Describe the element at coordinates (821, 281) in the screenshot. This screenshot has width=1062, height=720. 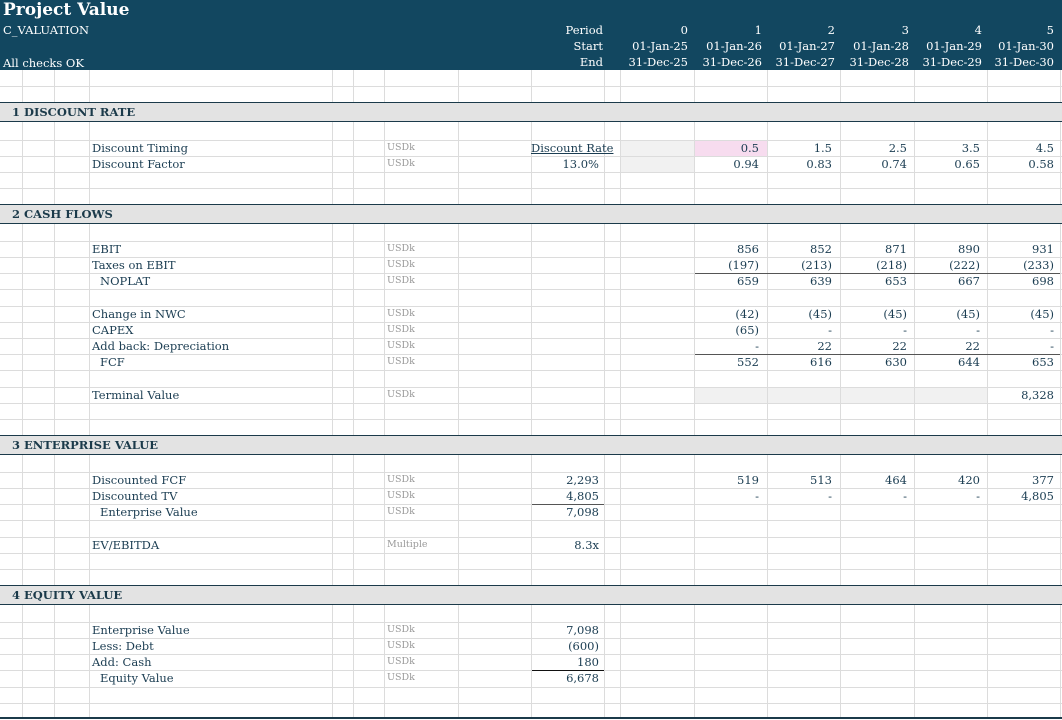
I see `cell-value: 639` at that location.